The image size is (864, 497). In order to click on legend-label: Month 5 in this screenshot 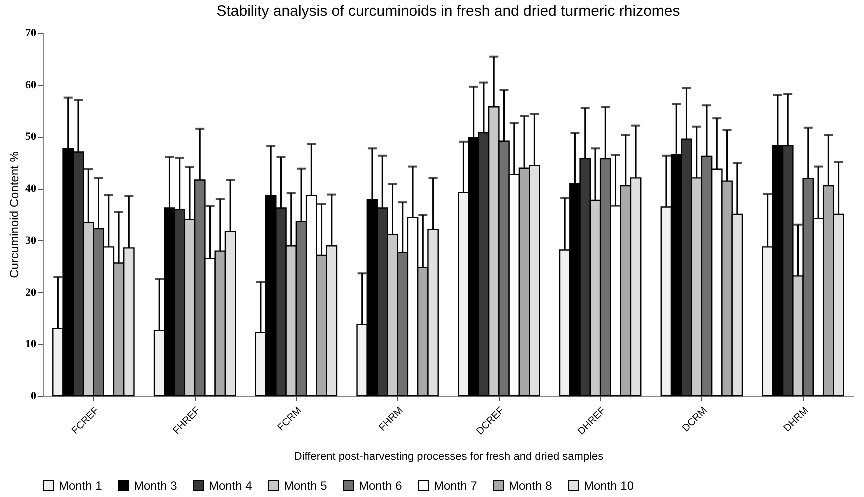, I will do `click(306, 486)`.